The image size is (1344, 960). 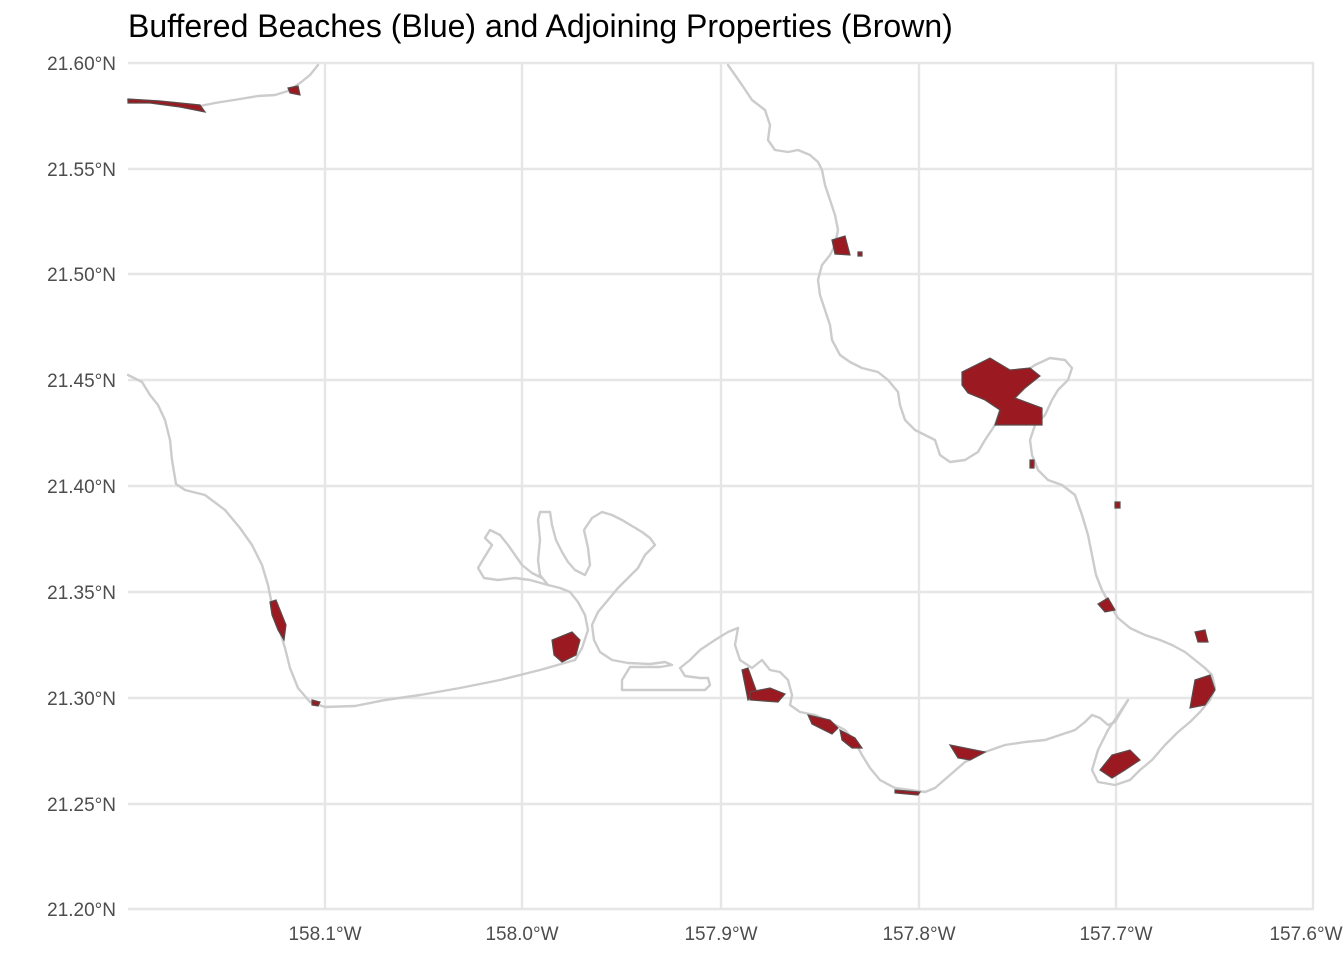 What do you see at coordinates (918, 934) in the screenshot?
I see `x-tick-label: 157.8°W` at bounding box center [918, 934].